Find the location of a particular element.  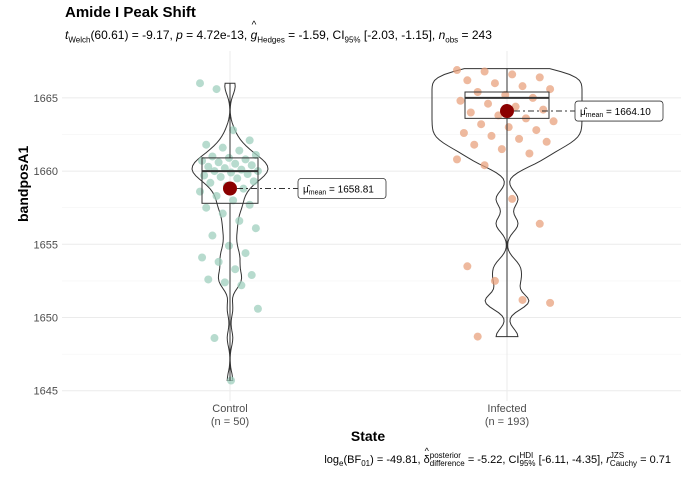

r-sub: Cauchy is located at coordinates (623, 463).